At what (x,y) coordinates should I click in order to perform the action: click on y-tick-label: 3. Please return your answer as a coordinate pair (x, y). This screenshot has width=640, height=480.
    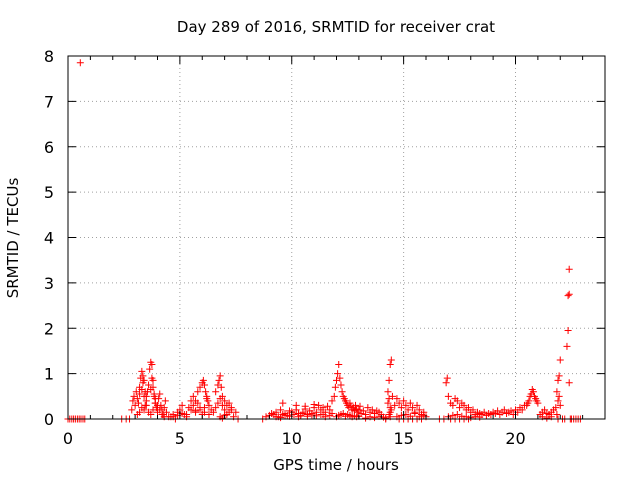
    Looking at the image, I should click on (49, 283).